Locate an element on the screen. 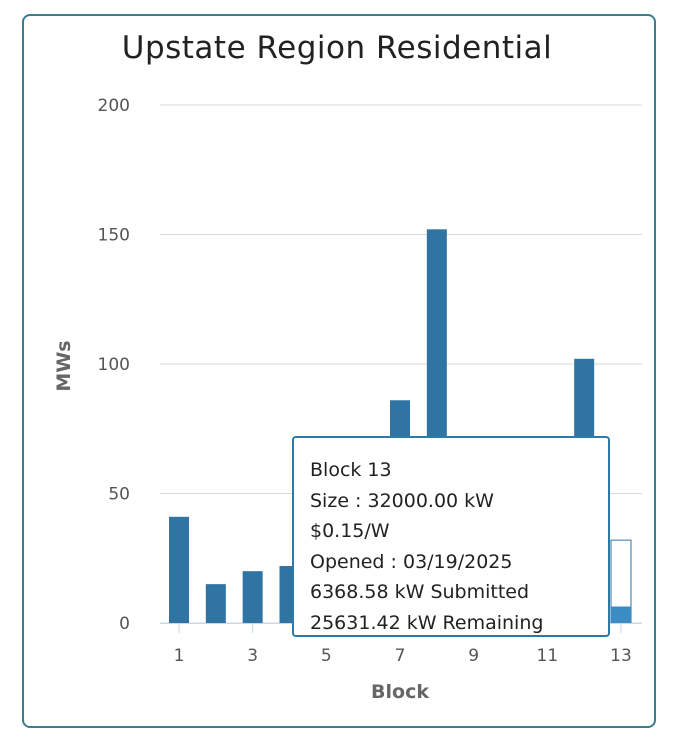  y-axis-ticks: 0 50 100 150 200 is located at coordinates (114, 365).